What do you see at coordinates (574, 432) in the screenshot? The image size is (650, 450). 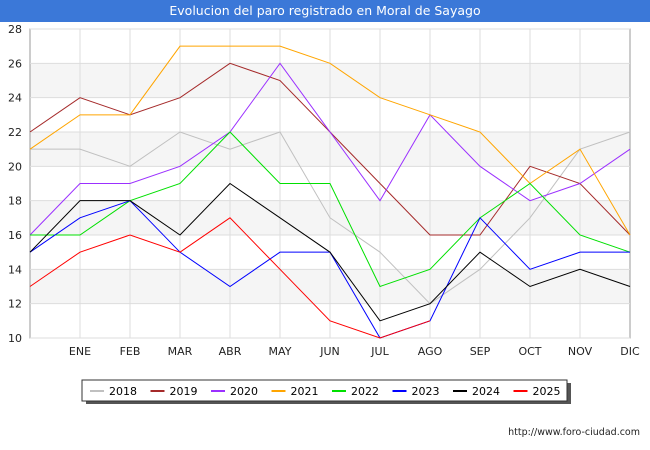 I see `source-url: http://www.foro-ciudad.com` at bounding box center [574, 432].